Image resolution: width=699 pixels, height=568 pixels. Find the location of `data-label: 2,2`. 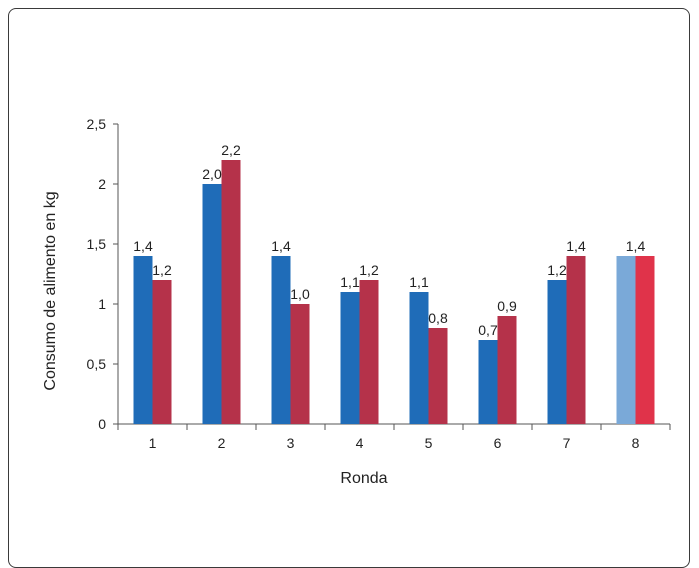

data-label: 2,2 is located at coordinates (231, 150).